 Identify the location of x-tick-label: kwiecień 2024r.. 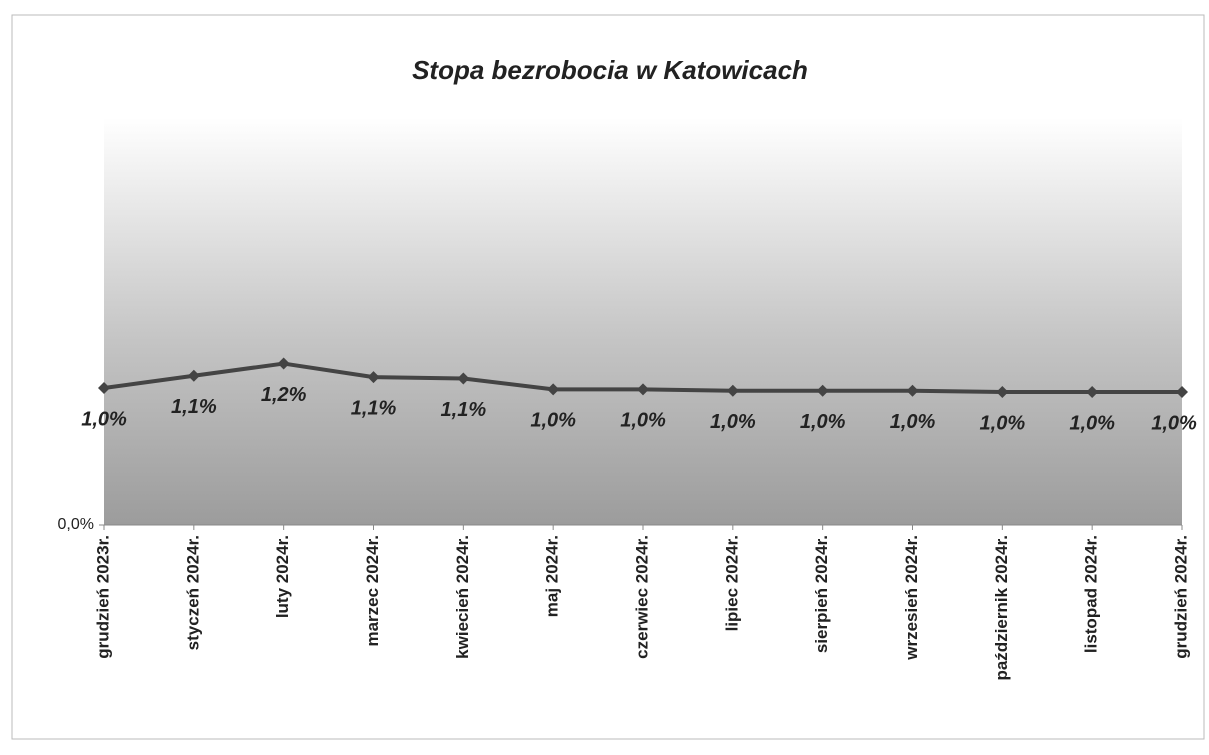
(462, 597).